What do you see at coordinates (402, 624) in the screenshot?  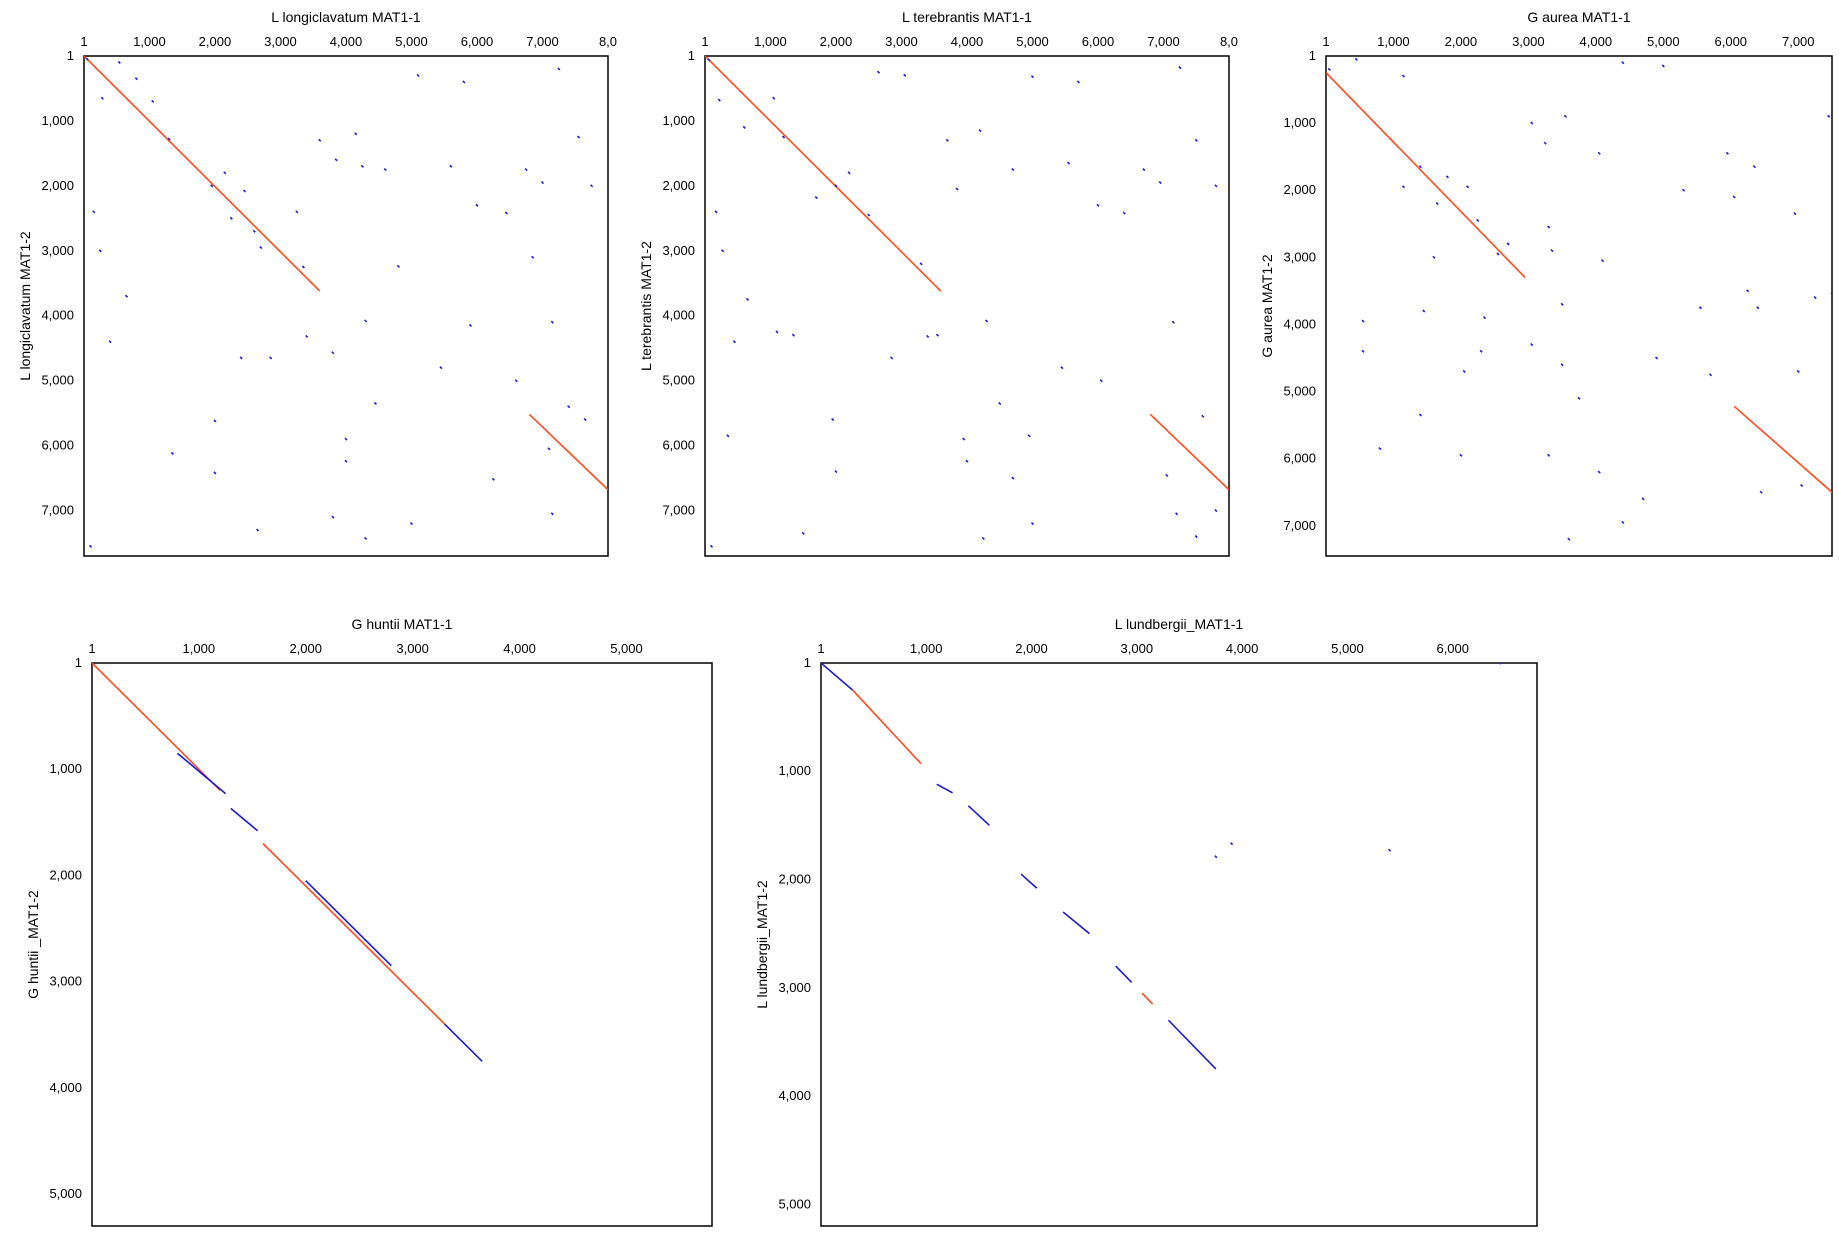 I see `panel-title: G huntii MAT1-1` at bounding box center [402, 624].